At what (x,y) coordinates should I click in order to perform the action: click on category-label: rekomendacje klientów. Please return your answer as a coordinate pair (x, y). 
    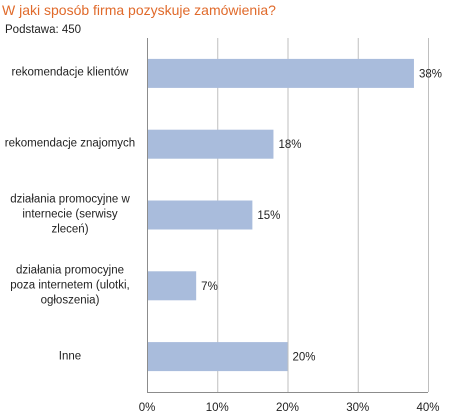
    Looking at the image, I should click on (70, 72).